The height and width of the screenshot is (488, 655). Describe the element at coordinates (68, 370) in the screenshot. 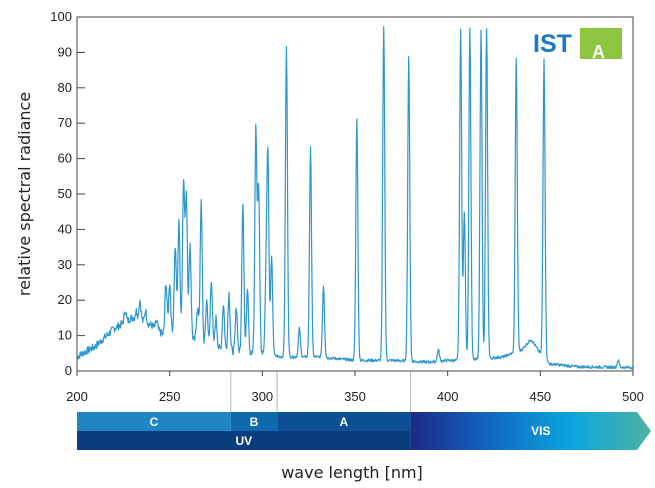

I see `y-tick-label: 0` at that location.